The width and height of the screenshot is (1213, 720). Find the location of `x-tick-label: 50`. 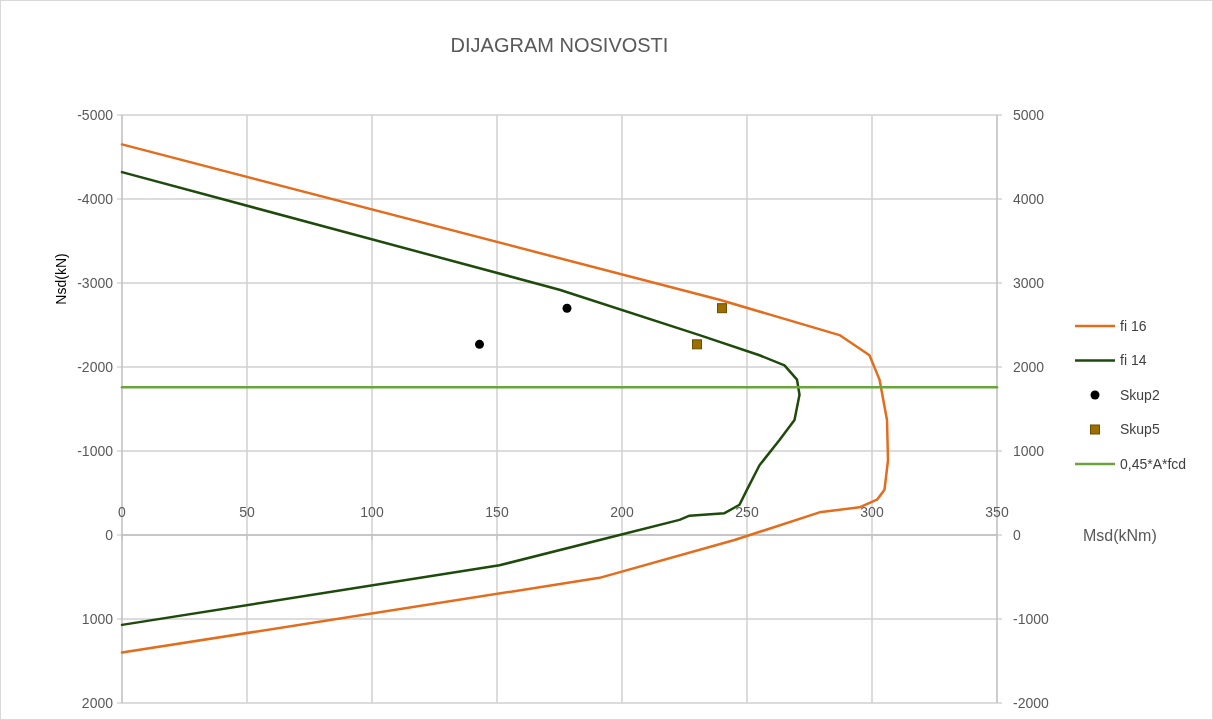

x-tick-label: 50 is located at coordinates (247, 512).